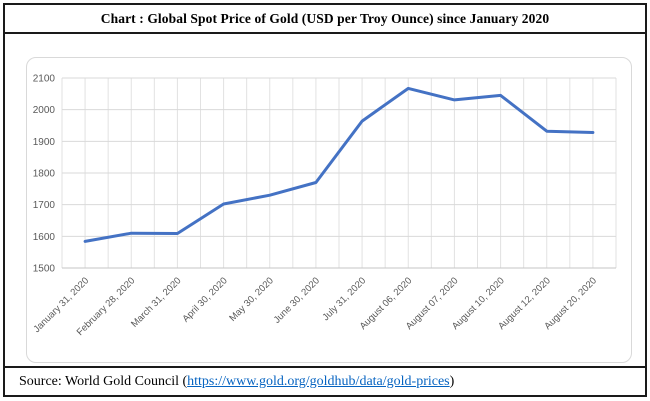  What do you see at coordinates (44, 142) in the screenshot?
I see `y-axis-tick-label: 1900` at bounding box center [44, 142].